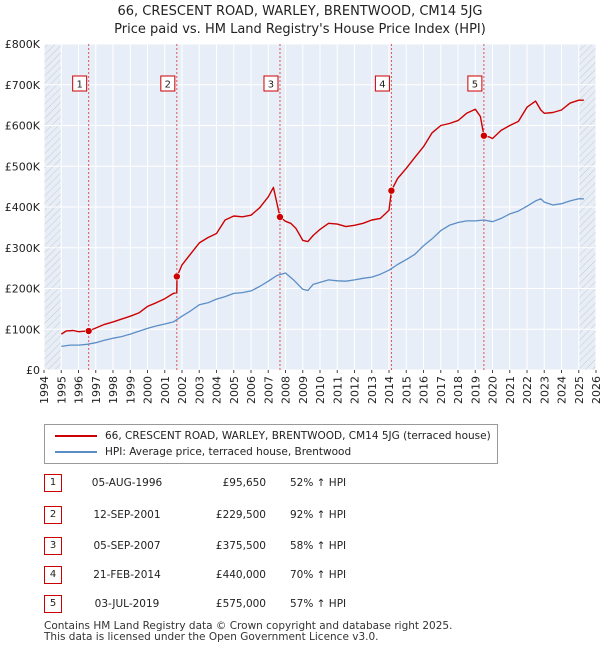 This screenshot has height=650, width=600. Describe the element at coordinates (579, 390) in the screenshot. I see `x-tick-label: 2025` at that location.